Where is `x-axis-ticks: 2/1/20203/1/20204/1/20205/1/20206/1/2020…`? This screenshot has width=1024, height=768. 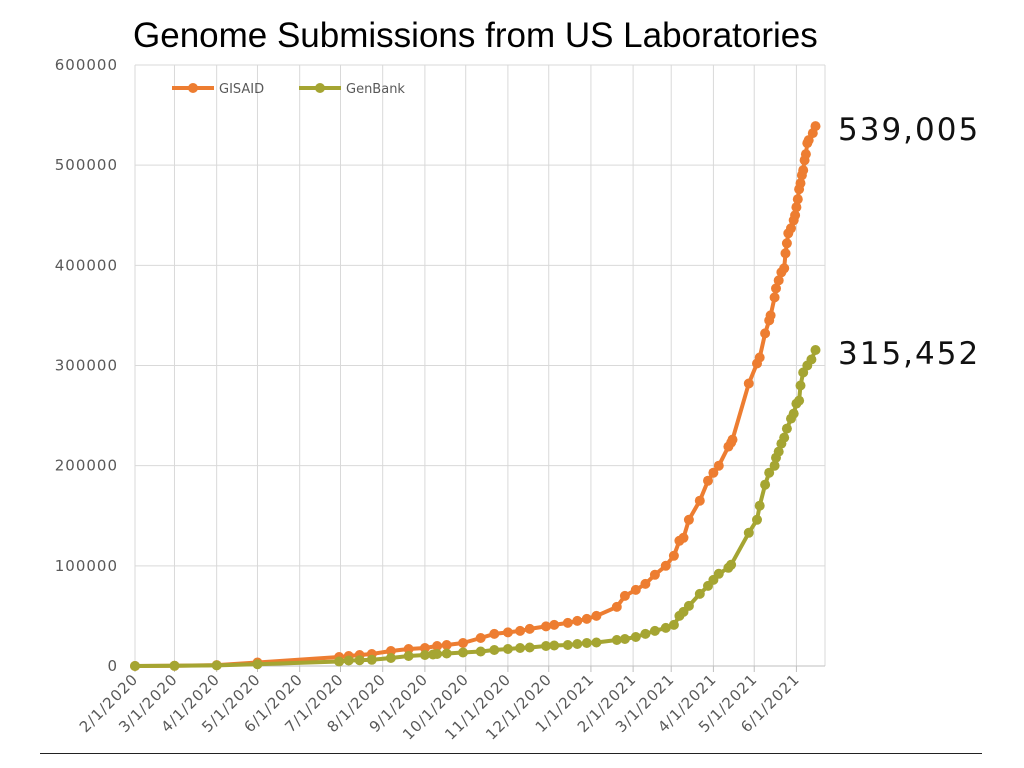
x-axis-ticks: 2/1/20203/1/20204/1/20205/1/20206/1/2020… is located at coordinates (439, 706).